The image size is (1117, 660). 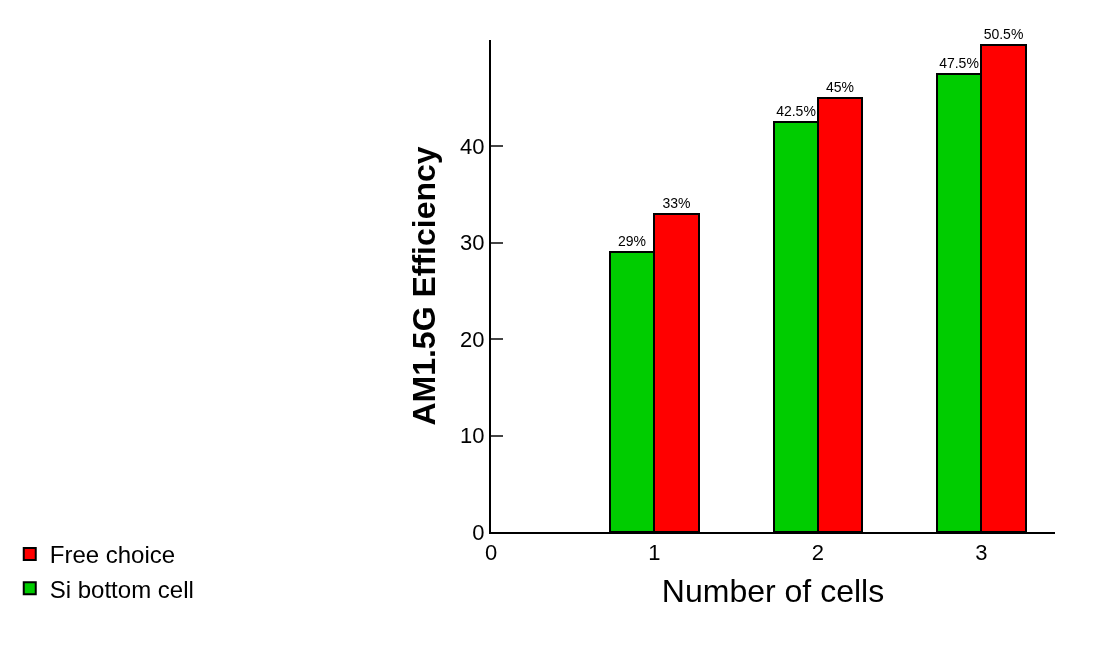 I want to click on data-label: 50.5%, so click(x=1003, y=34).